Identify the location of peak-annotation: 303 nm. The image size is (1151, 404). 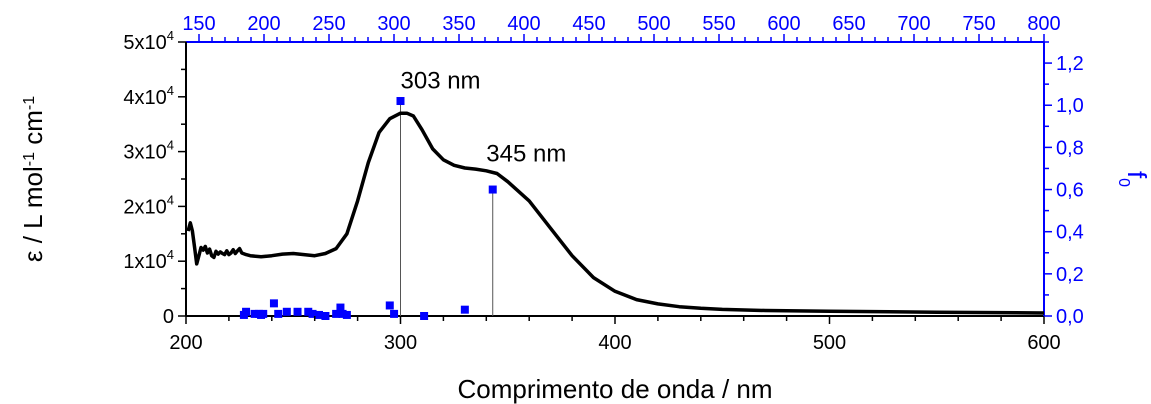
(441, 81).